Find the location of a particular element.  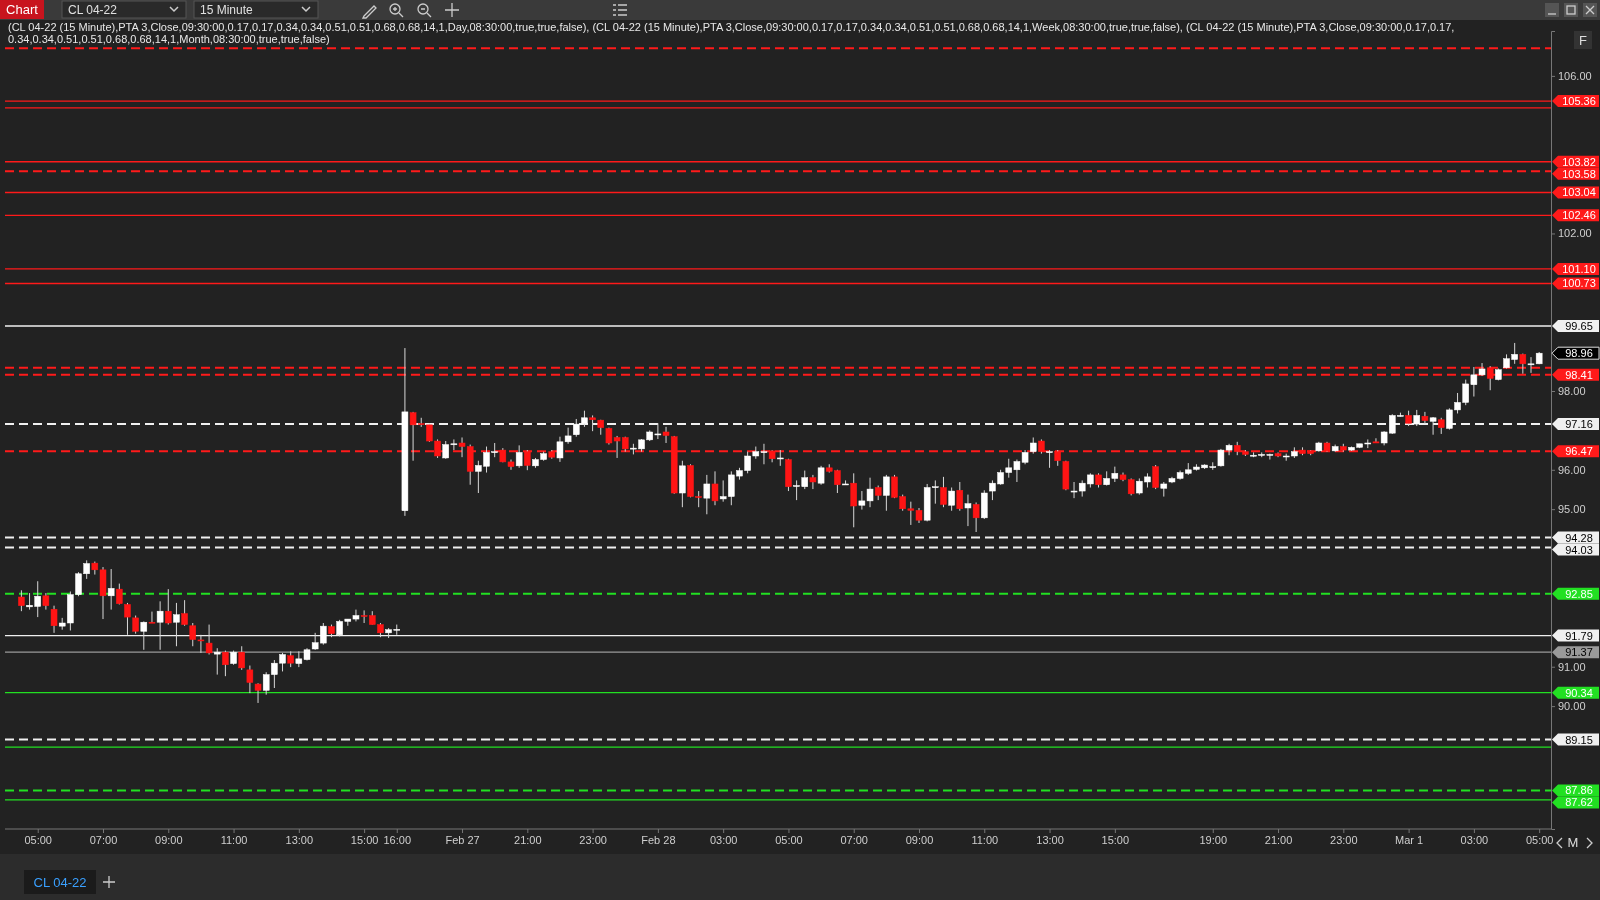

y-tick-label: 95.00 is located at coordinates (1572, 509).